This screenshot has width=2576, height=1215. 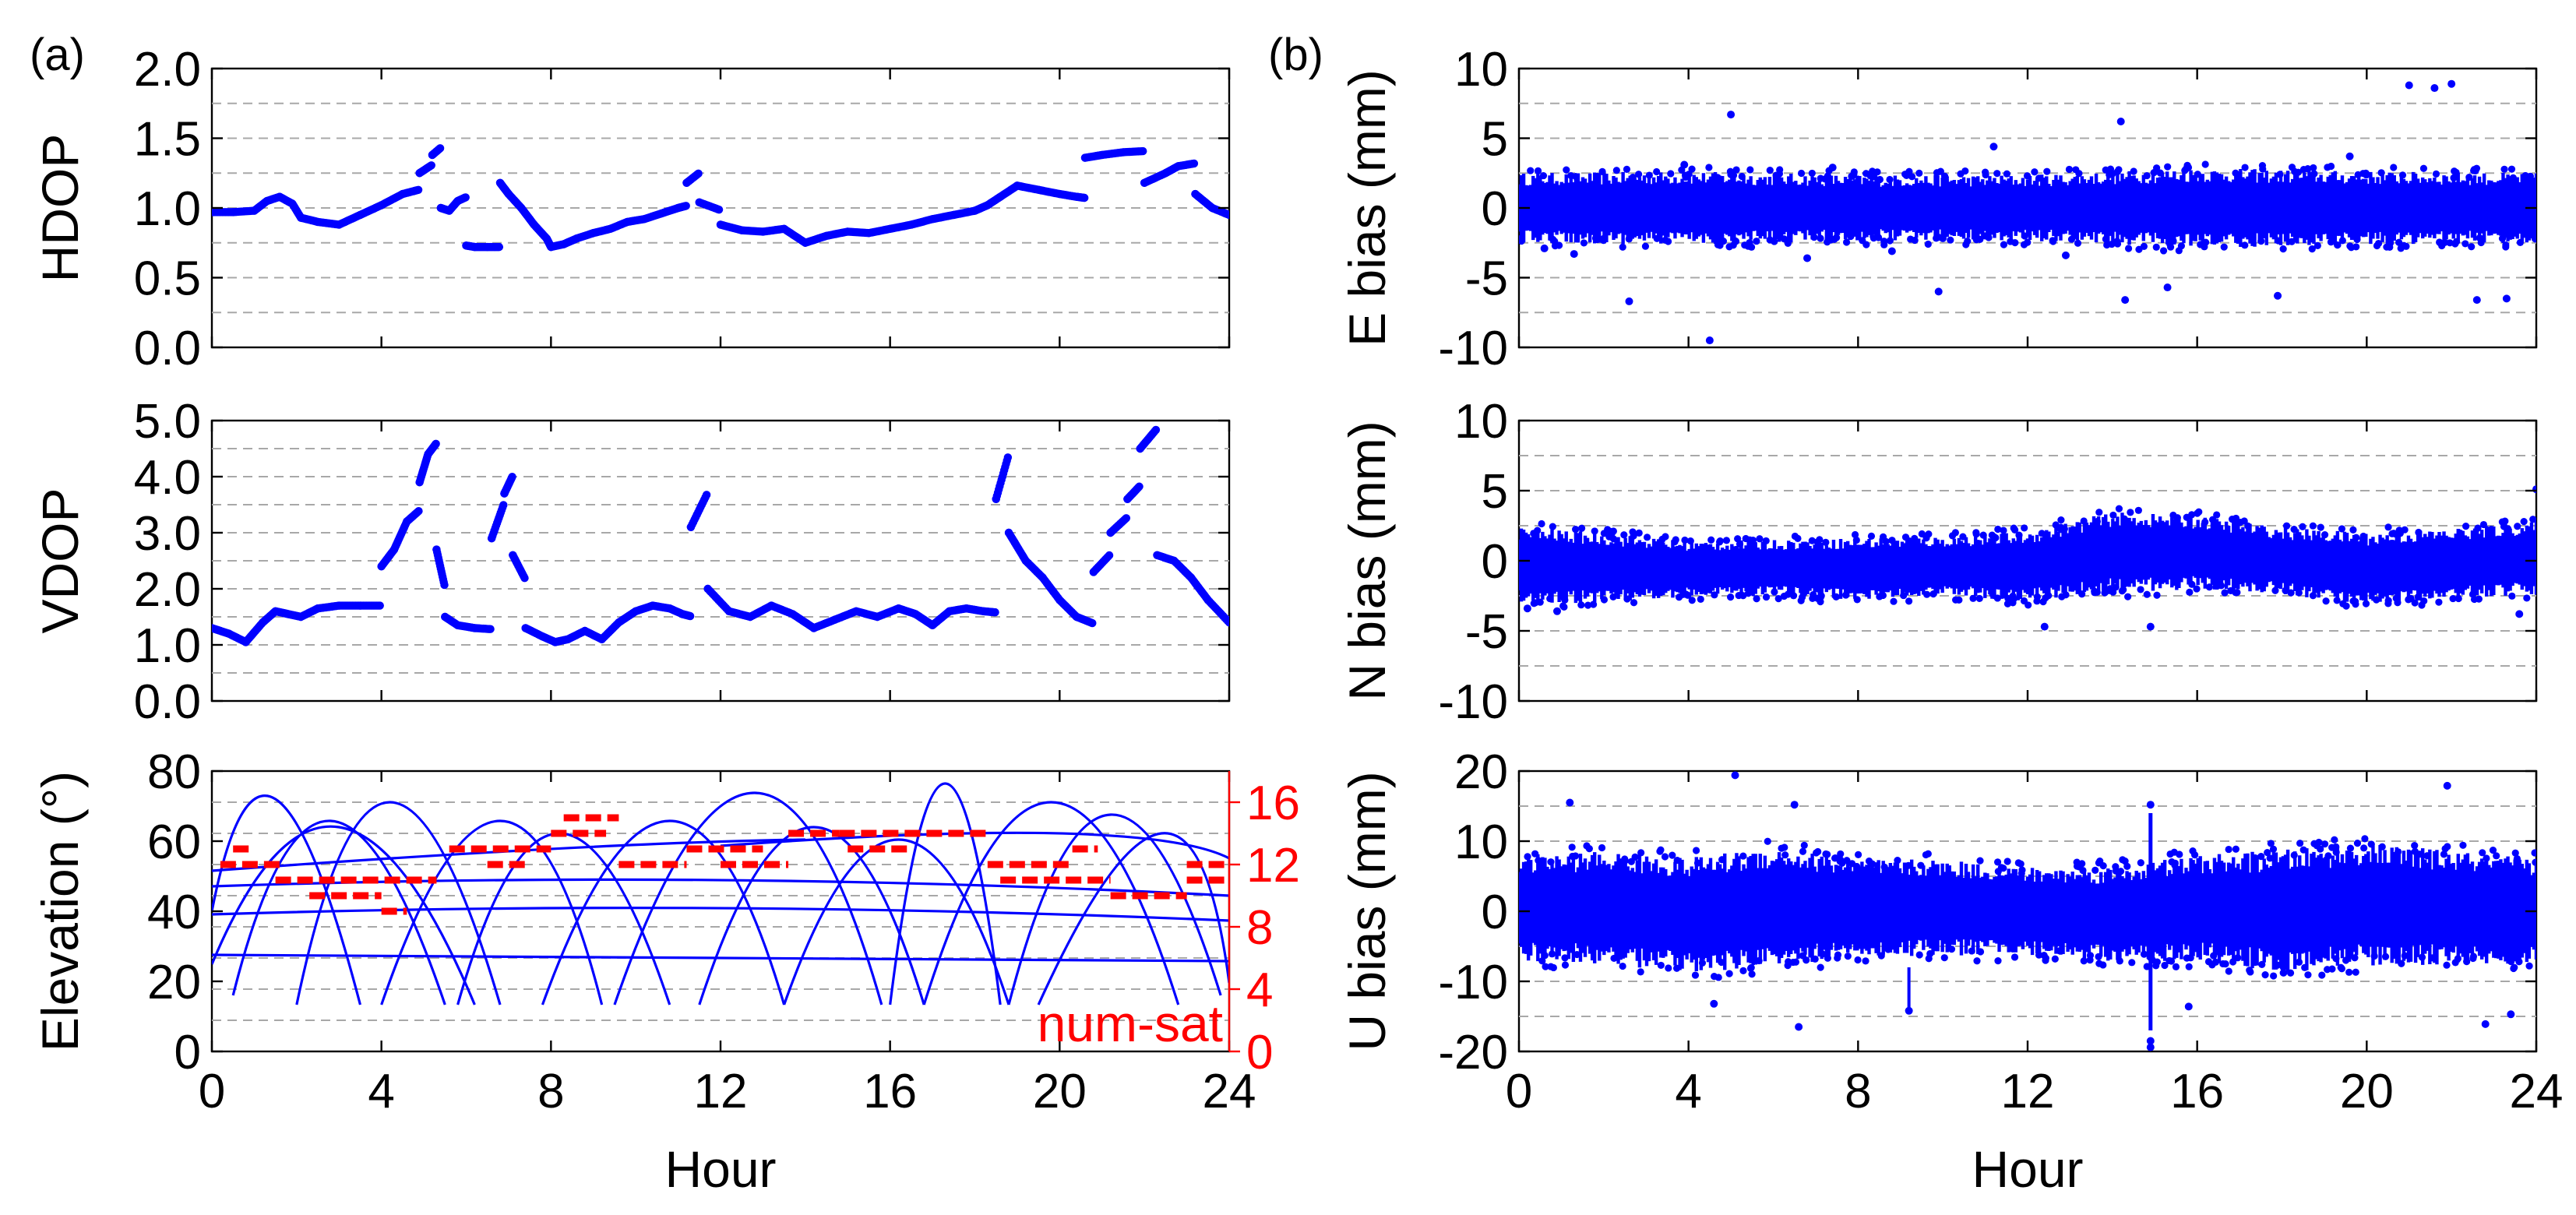 I want to click on hdop-y-tick-label: 2.0, so click(x=167, y=70).